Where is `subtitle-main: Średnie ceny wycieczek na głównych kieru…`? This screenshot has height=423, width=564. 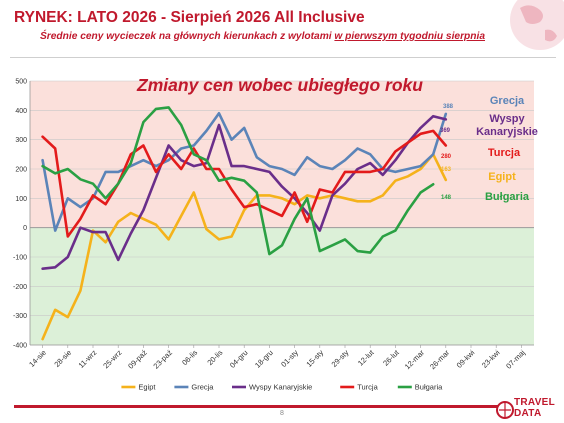 subtitle-main: Średnie ceny wycieczek na głównych kieru… is located at coordinates (187, 36).